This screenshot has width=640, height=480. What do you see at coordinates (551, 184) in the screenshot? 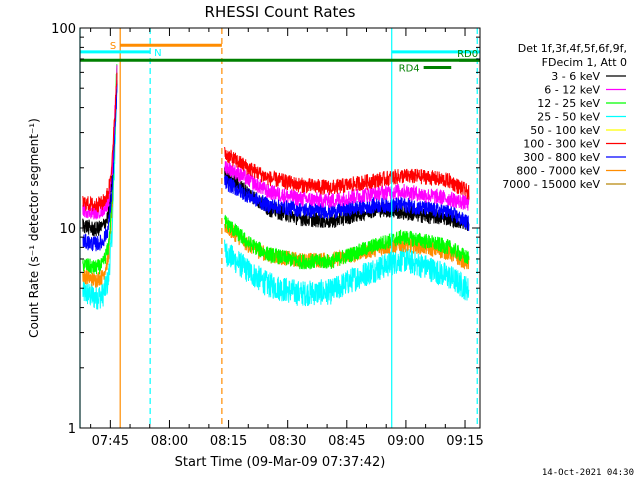
I see `legend-label-8: 7000 - 15000 keV` at bounding box center [551, 184].